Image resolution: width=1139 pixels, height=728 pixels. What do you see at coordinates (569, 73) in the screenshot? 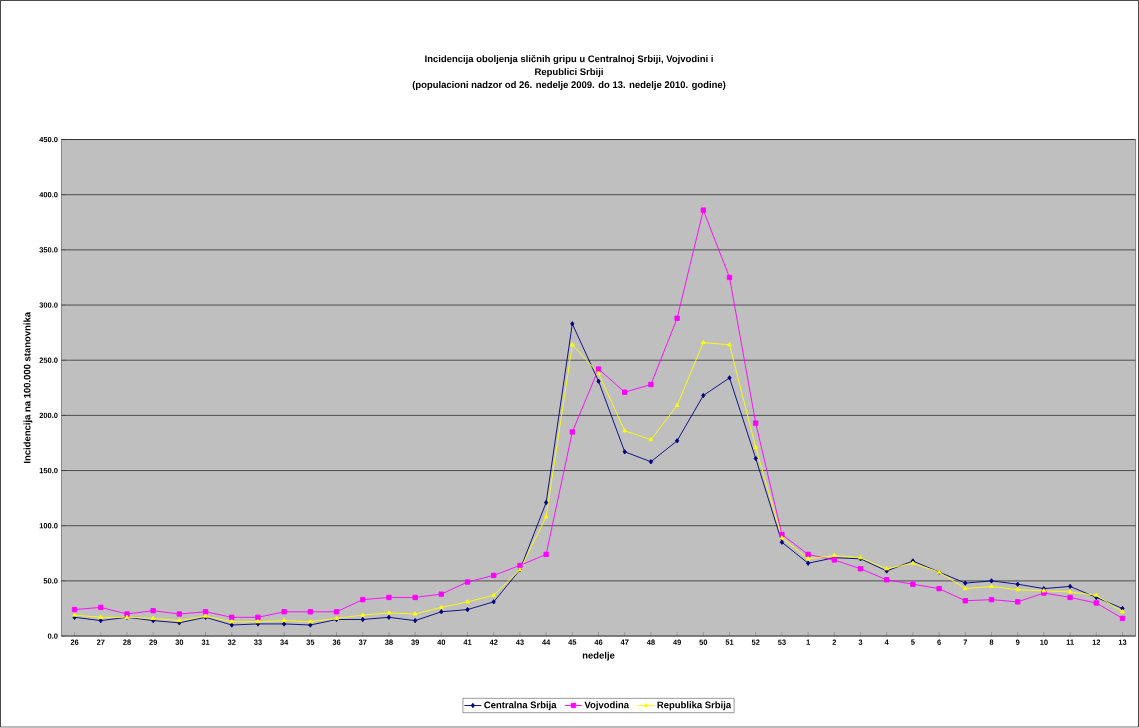
I see `chart-title: Incidencija oboljenja sličnih gripu u Centralnoj Srbiji, Vojvodini i Republici Srbiji (populacioni nadzor od 26. nedelje 2009. do 13. nedelje 2010. godine)` at bounding box center [569, 73].